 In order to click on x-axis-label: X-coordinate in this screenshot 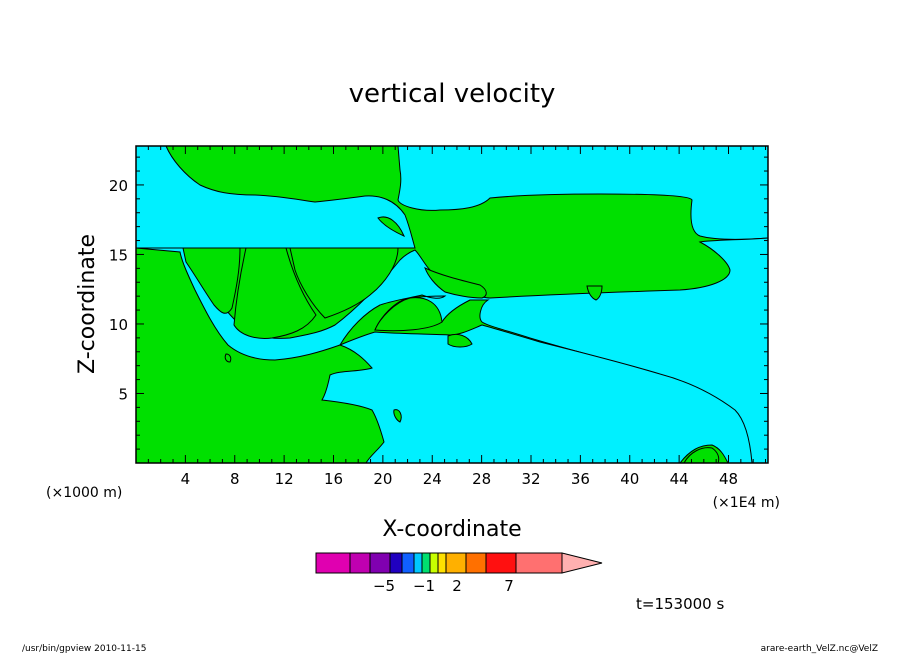, I will do `click(451, 529)`.